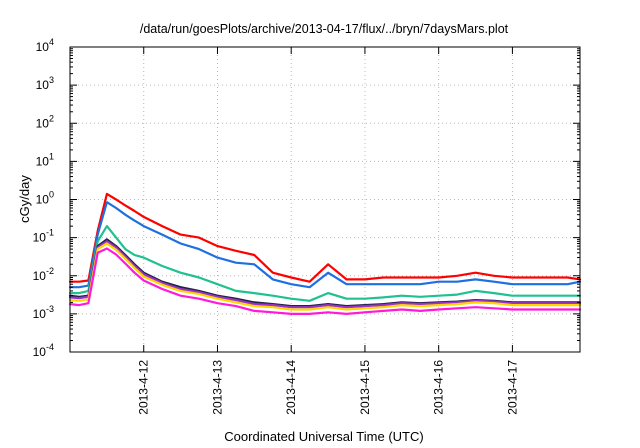  What do you see at coordinates (43, 274) in the screenshot?
I see `y-tick-label: 10⁻²` at bounding box center [43, 274].